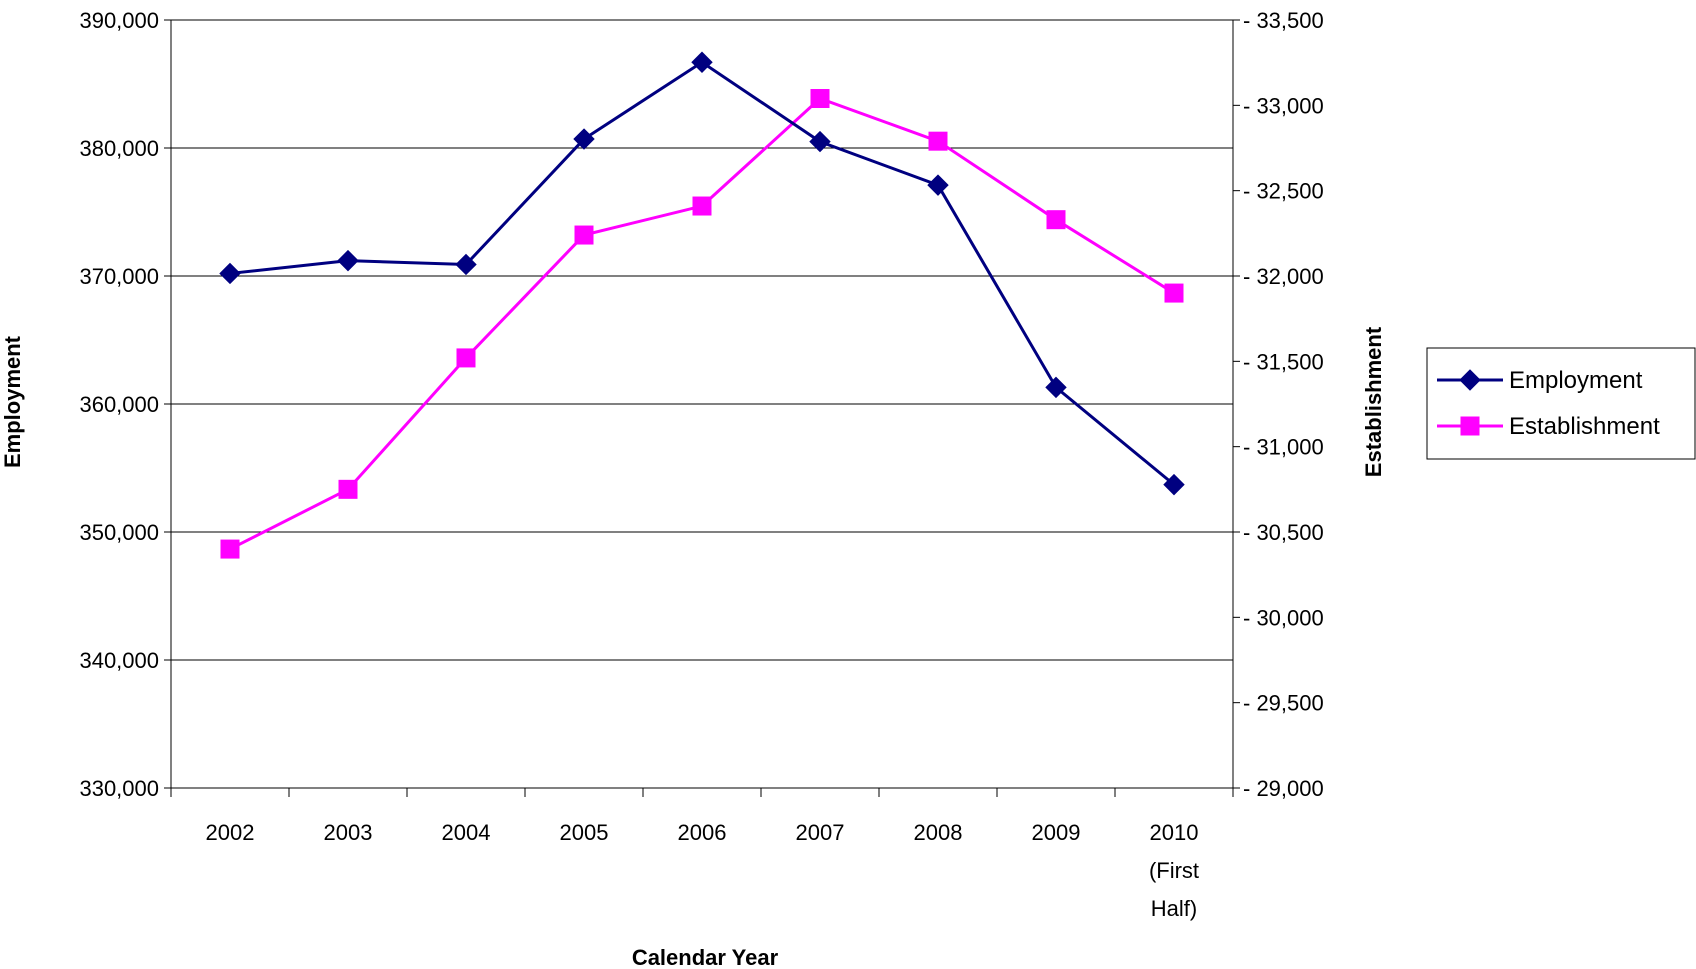  I want to click on x-axis-title: Calendar Year, so click(705, 957).